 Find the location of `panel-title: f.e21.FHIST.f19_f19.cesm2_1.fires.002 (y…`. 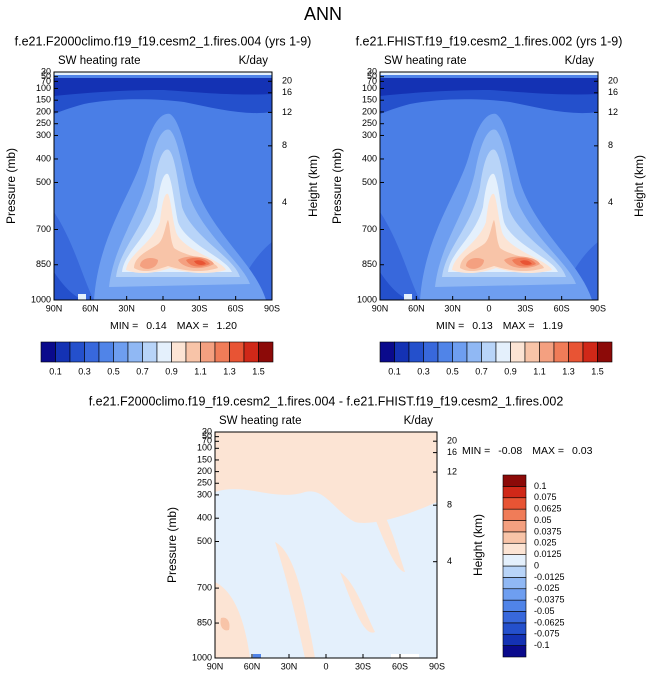

panel-title: f.e21.FHIST.f19_f19.cesm2_1.fires.002 (y… is located at coordinates (489, 41).